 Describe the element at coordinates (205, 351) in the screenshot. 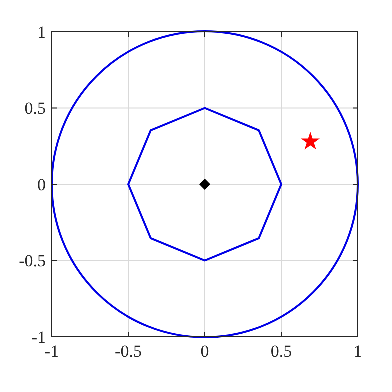

I see `x-tick-label: 0` at that location.